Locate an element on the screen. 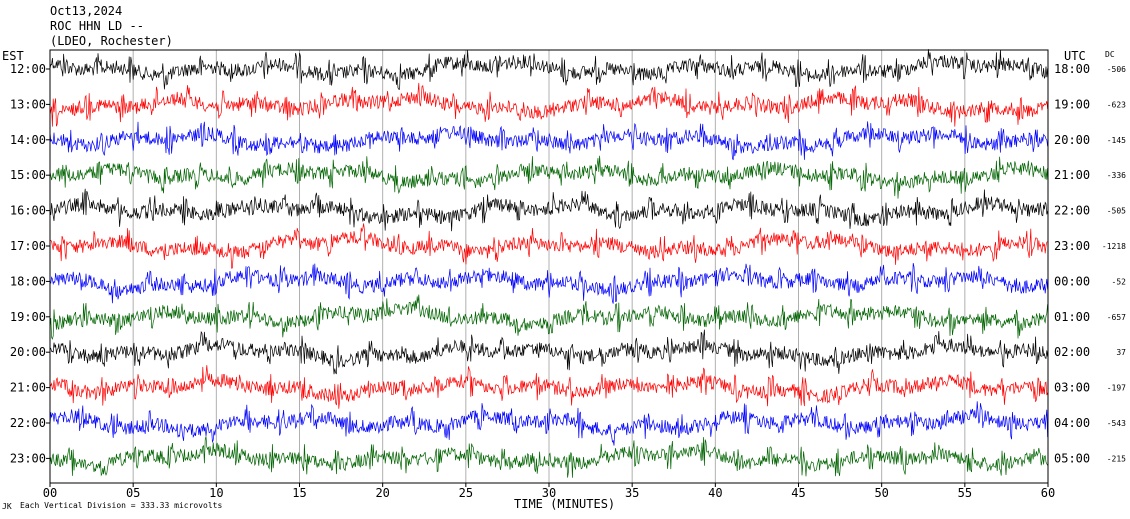  x-tick-labels: 00 05 10 15 20 25 30 35 40 45 50 55 60 is located at coordinates (549, 491).